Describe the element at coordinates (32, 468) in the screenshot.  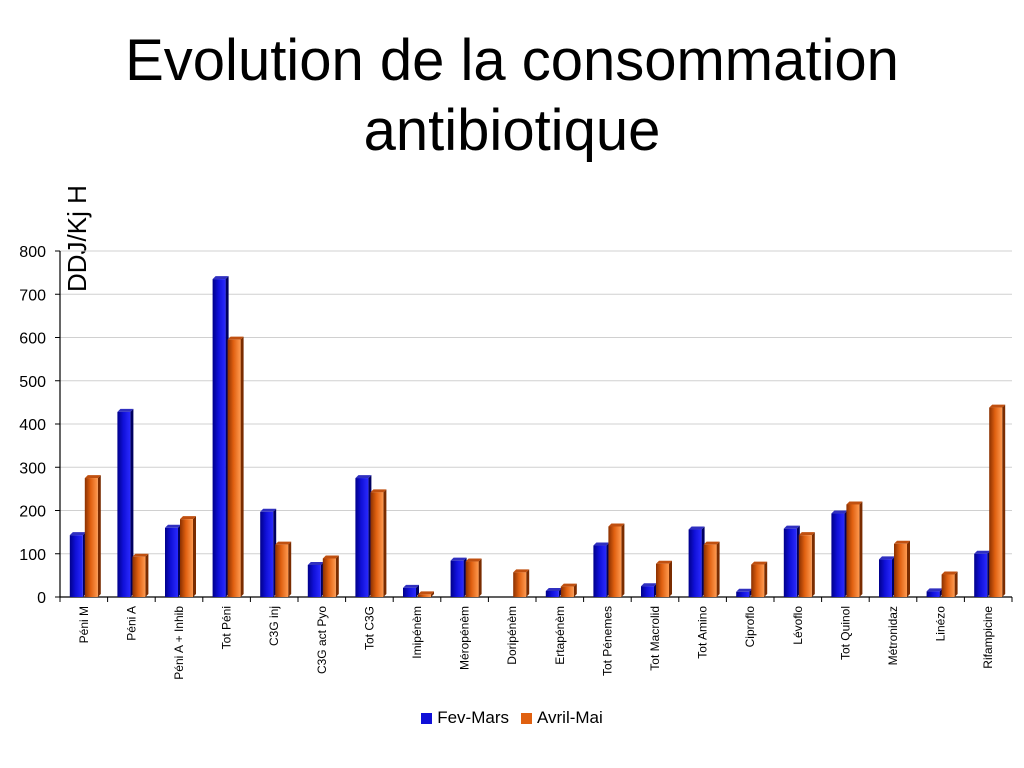
I see `y-tick-label: 300` at that location.